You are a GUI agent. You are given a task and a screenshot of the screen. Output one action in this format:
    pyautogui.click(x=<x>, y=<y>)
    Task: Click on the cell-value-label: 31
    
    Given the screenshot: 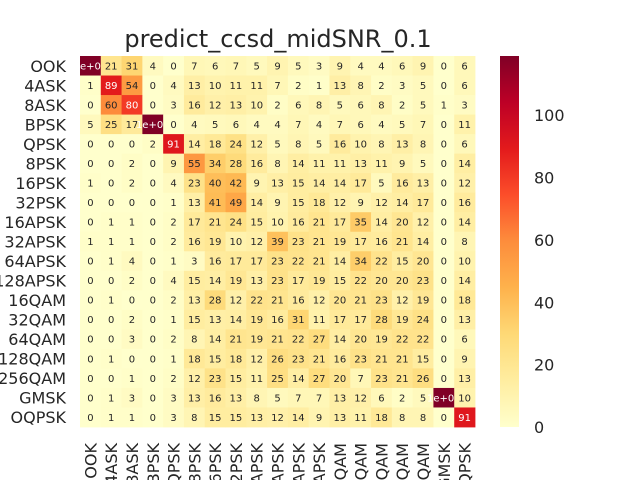 What is the action you would take?
    pyautogui.click(x=298, y=320)
    